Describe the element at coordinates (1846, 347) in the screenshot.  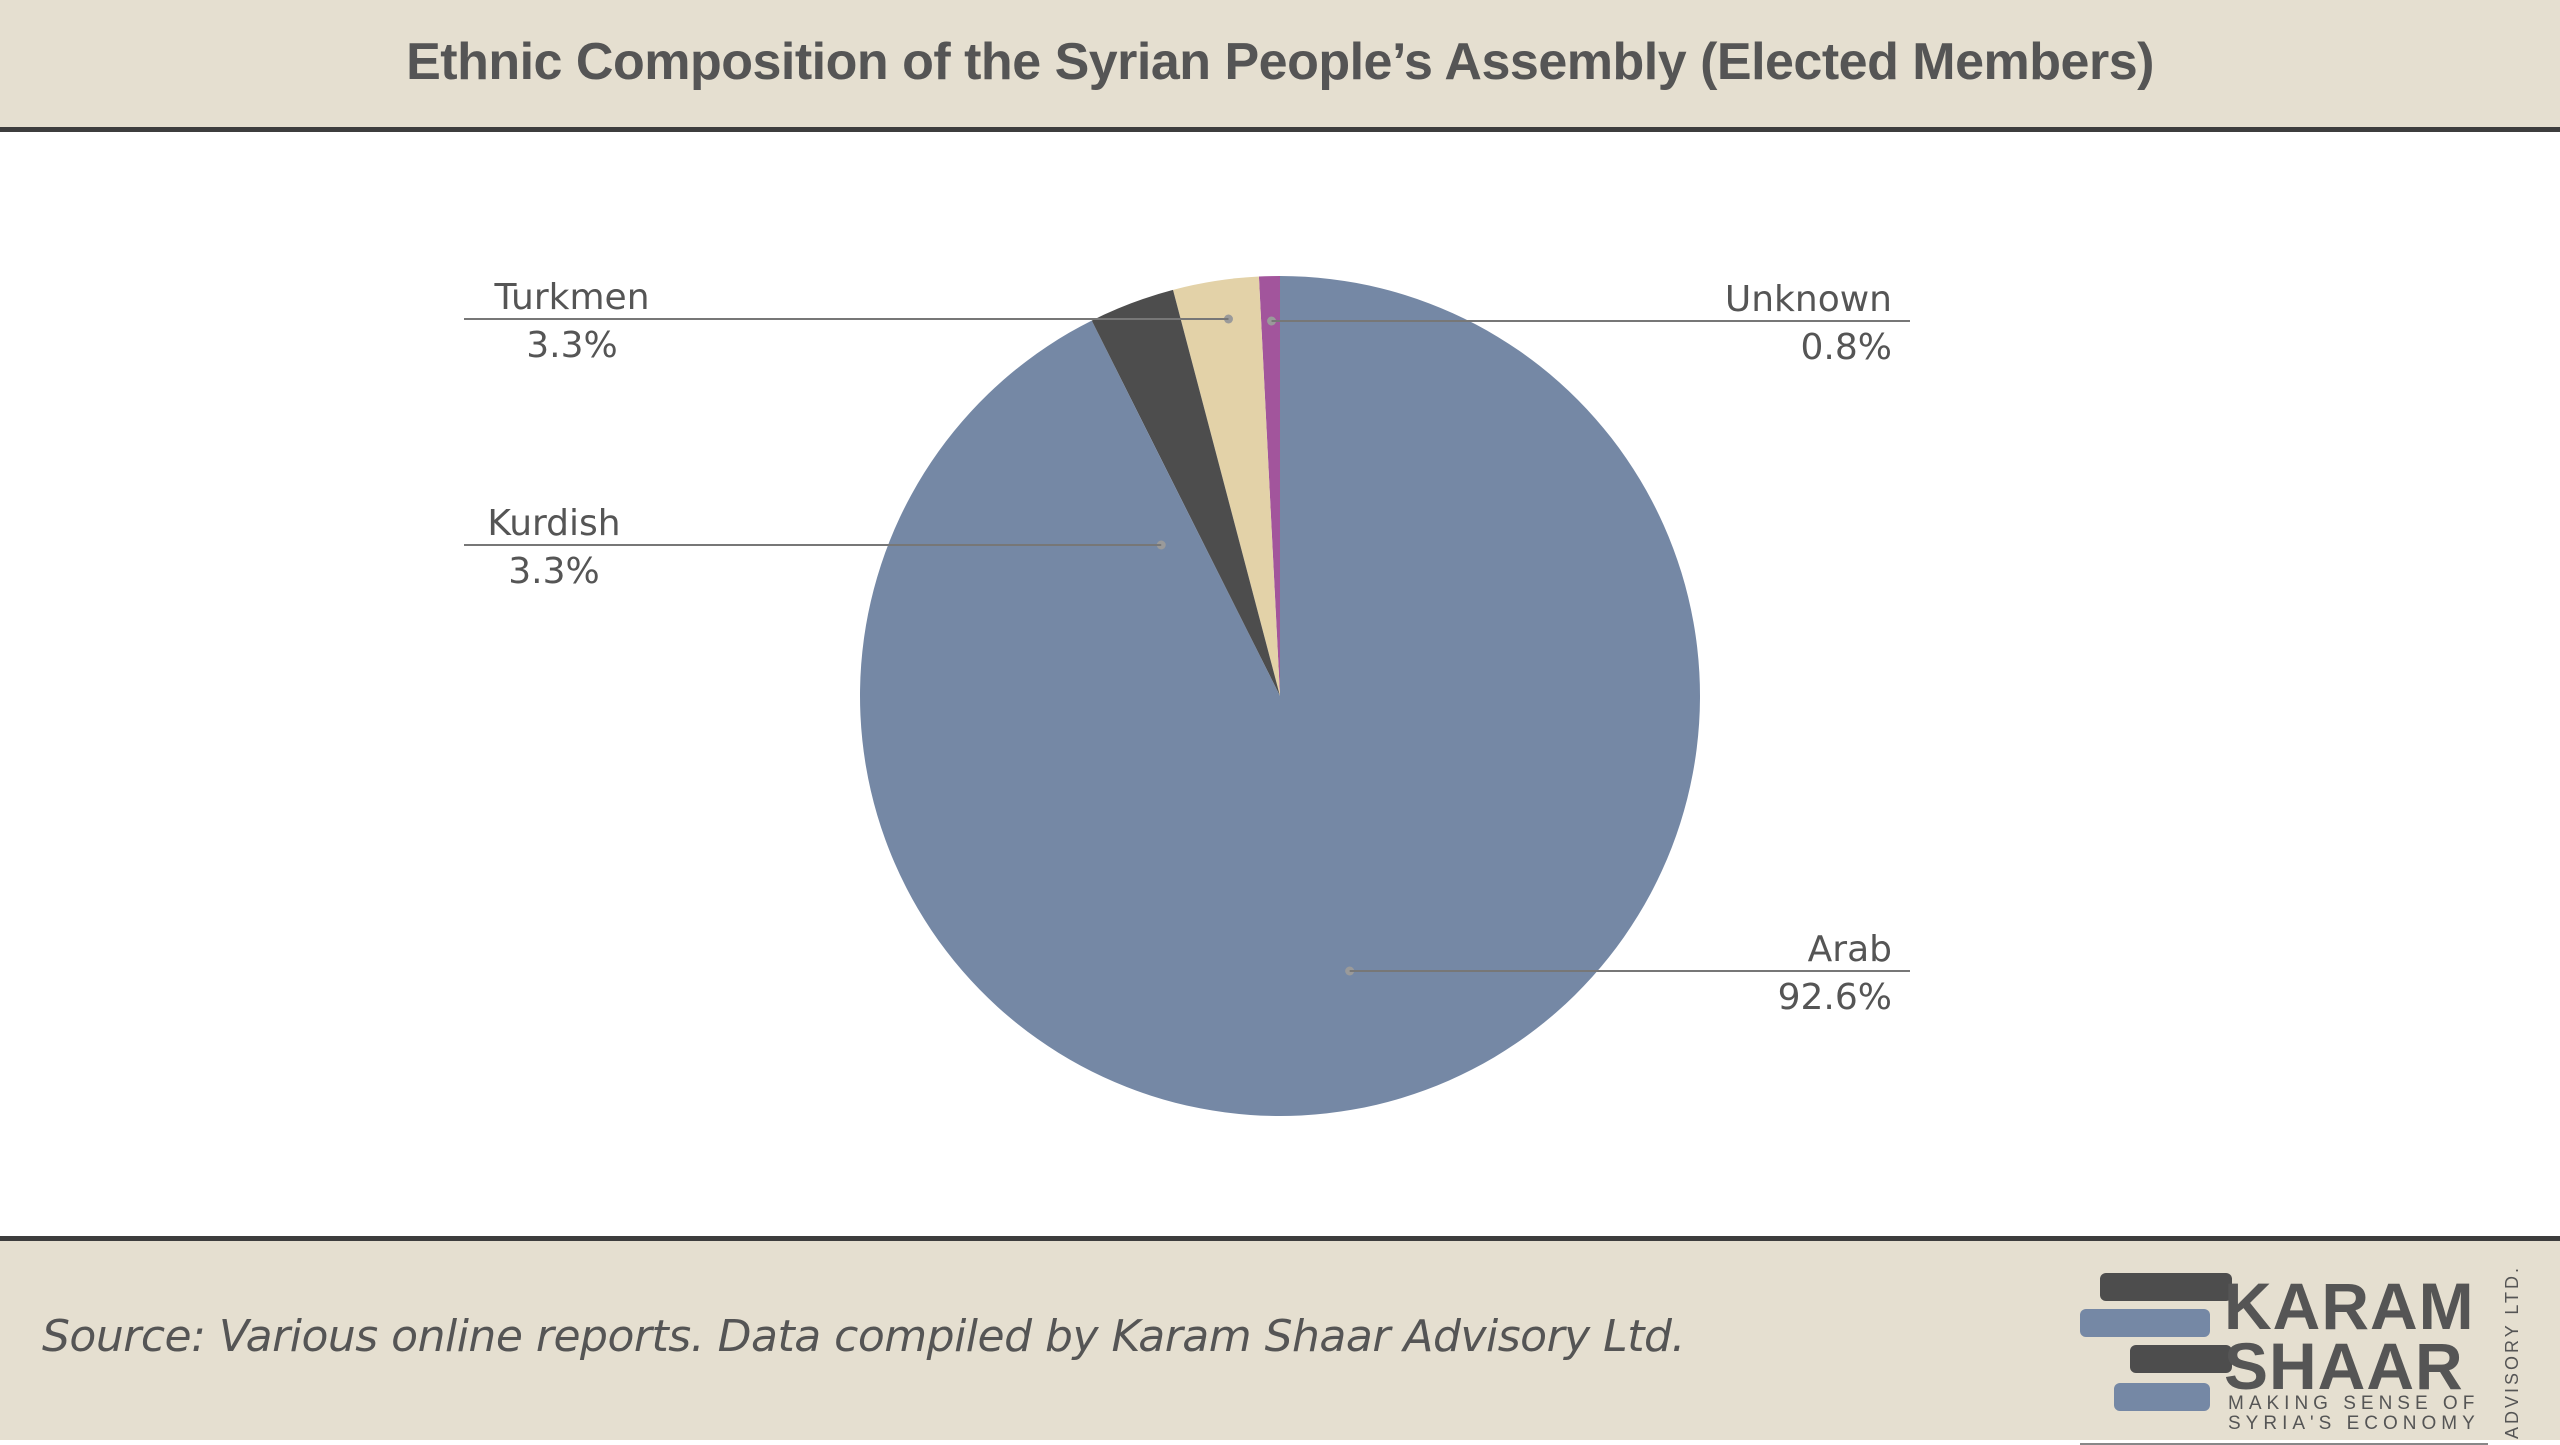
I see `slice-value-unknown: 0.8%` at that location.